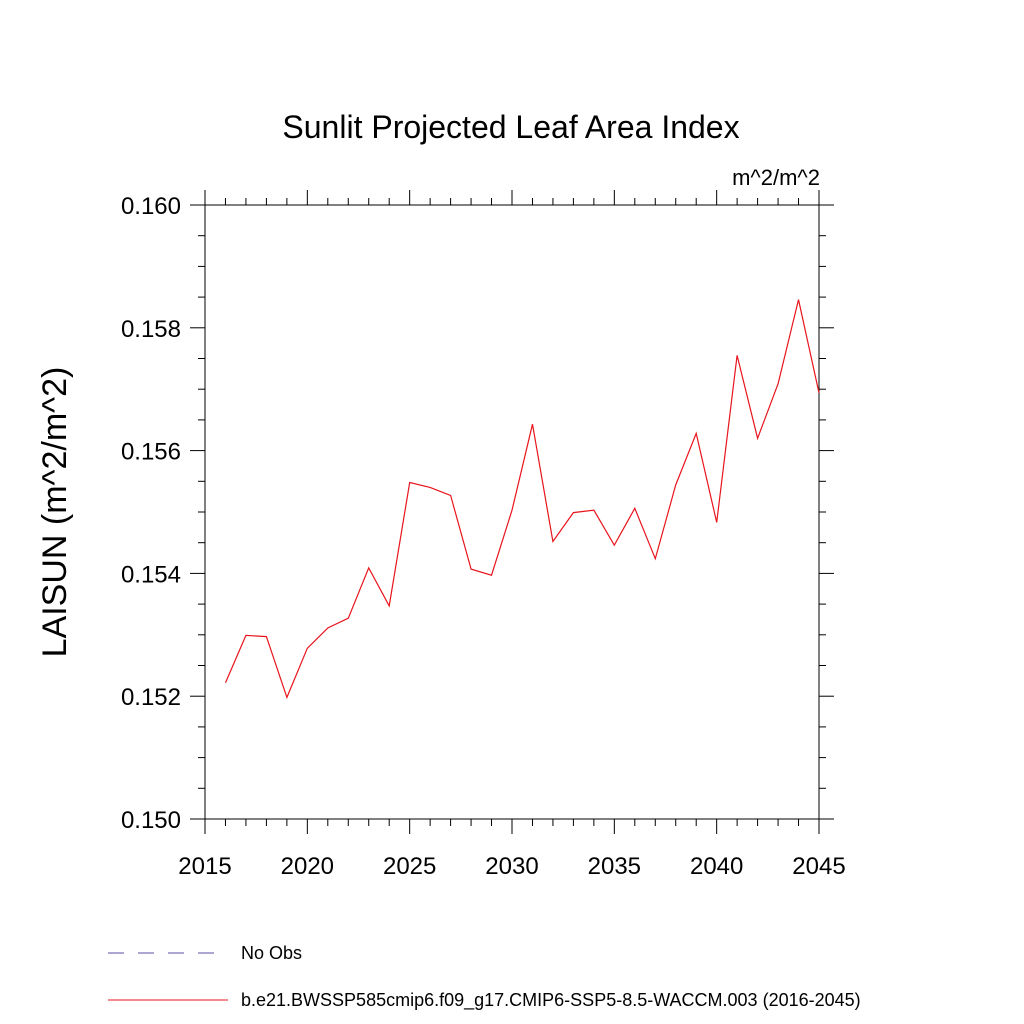 The height and width of the screenshot is (1024, 1024). Describe the element at coordinates (151, 329) in the screenshot. I see `y-tick-label: 0.158` at that location.